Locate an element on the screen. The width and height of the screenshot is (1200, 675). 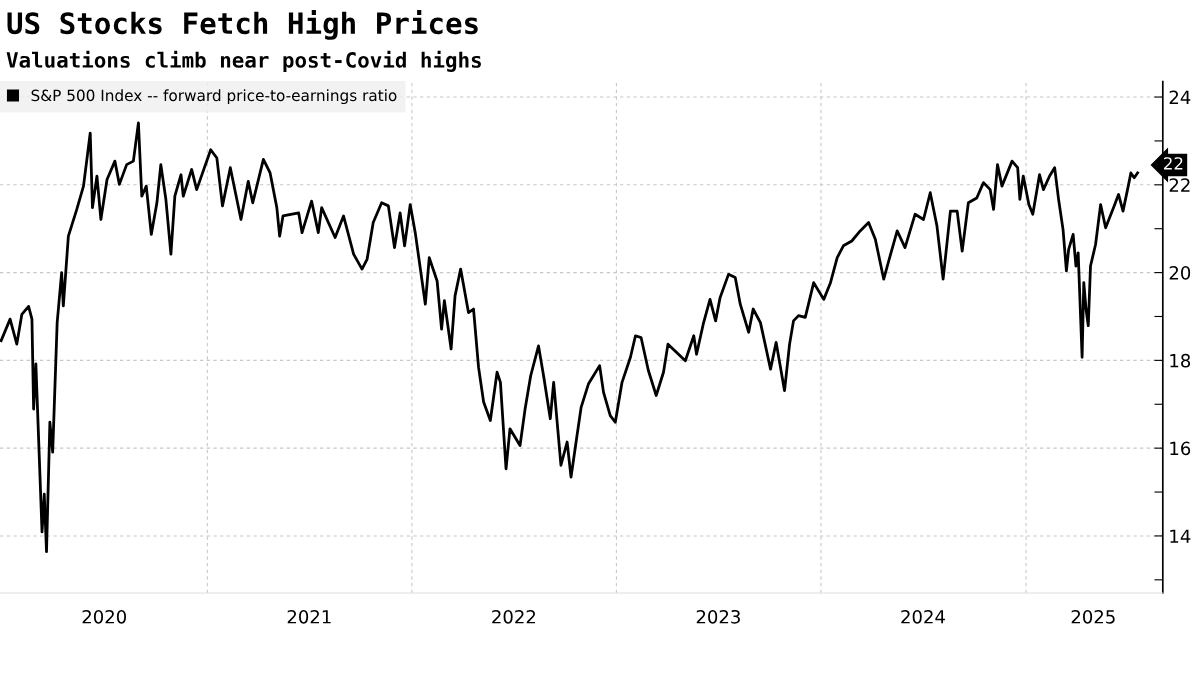
x-tick-label: 2023 is located at coordinates (718, 616).